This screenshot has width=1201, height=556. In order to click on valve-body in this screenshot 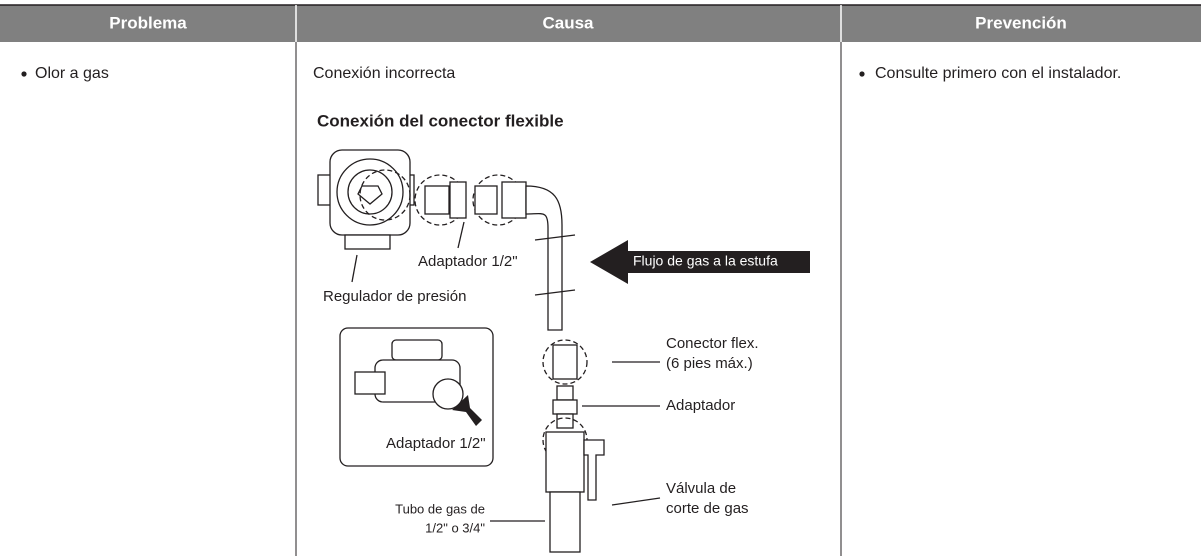, I will do `click(565, 462)`.